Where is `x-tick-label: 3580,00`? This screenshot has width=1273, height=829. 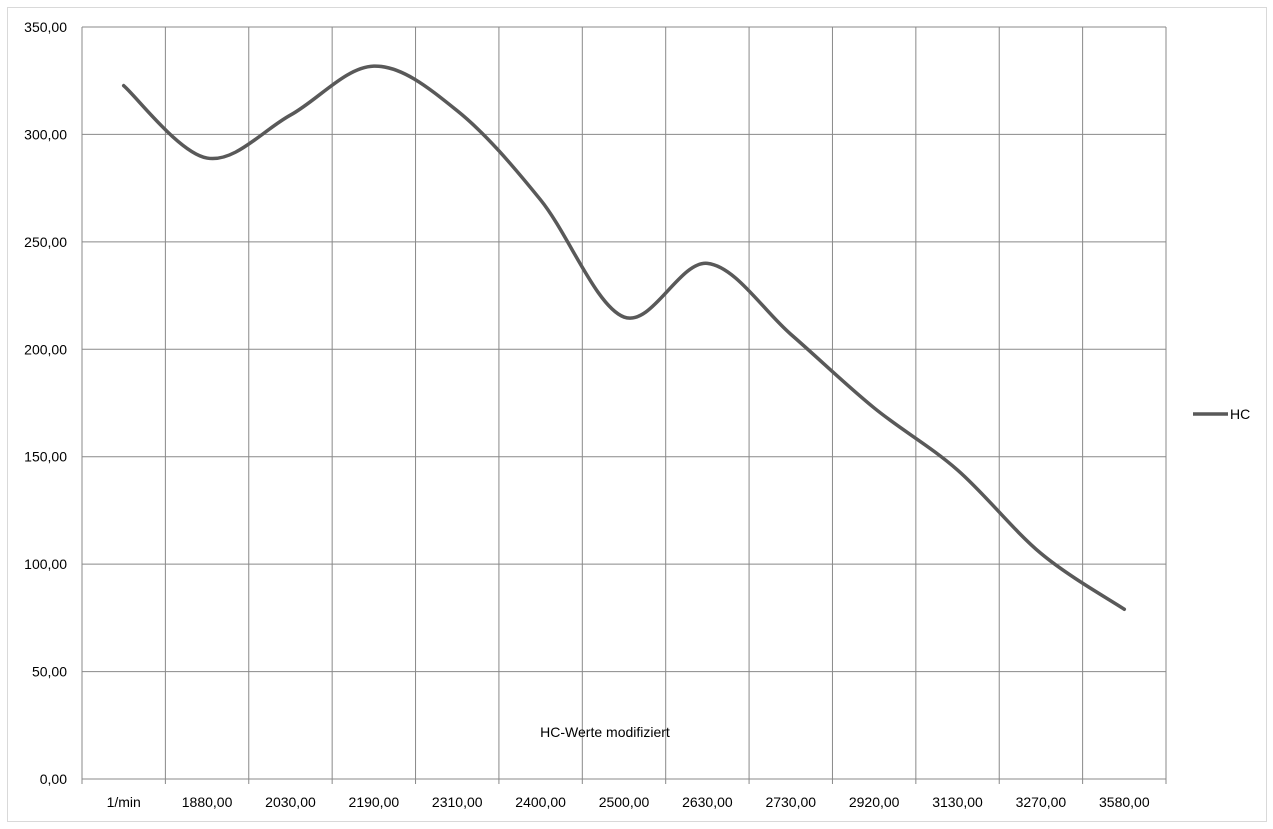 x-tick-label: 3580,00 is located at coordinates (1124, 802).